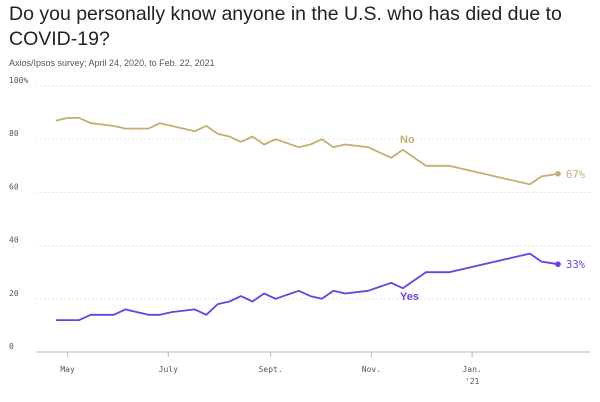  What do you see at coordinates (168, 369) in the screenshot?
I see `x-tick-label: July` at bounding box center [168, 369].